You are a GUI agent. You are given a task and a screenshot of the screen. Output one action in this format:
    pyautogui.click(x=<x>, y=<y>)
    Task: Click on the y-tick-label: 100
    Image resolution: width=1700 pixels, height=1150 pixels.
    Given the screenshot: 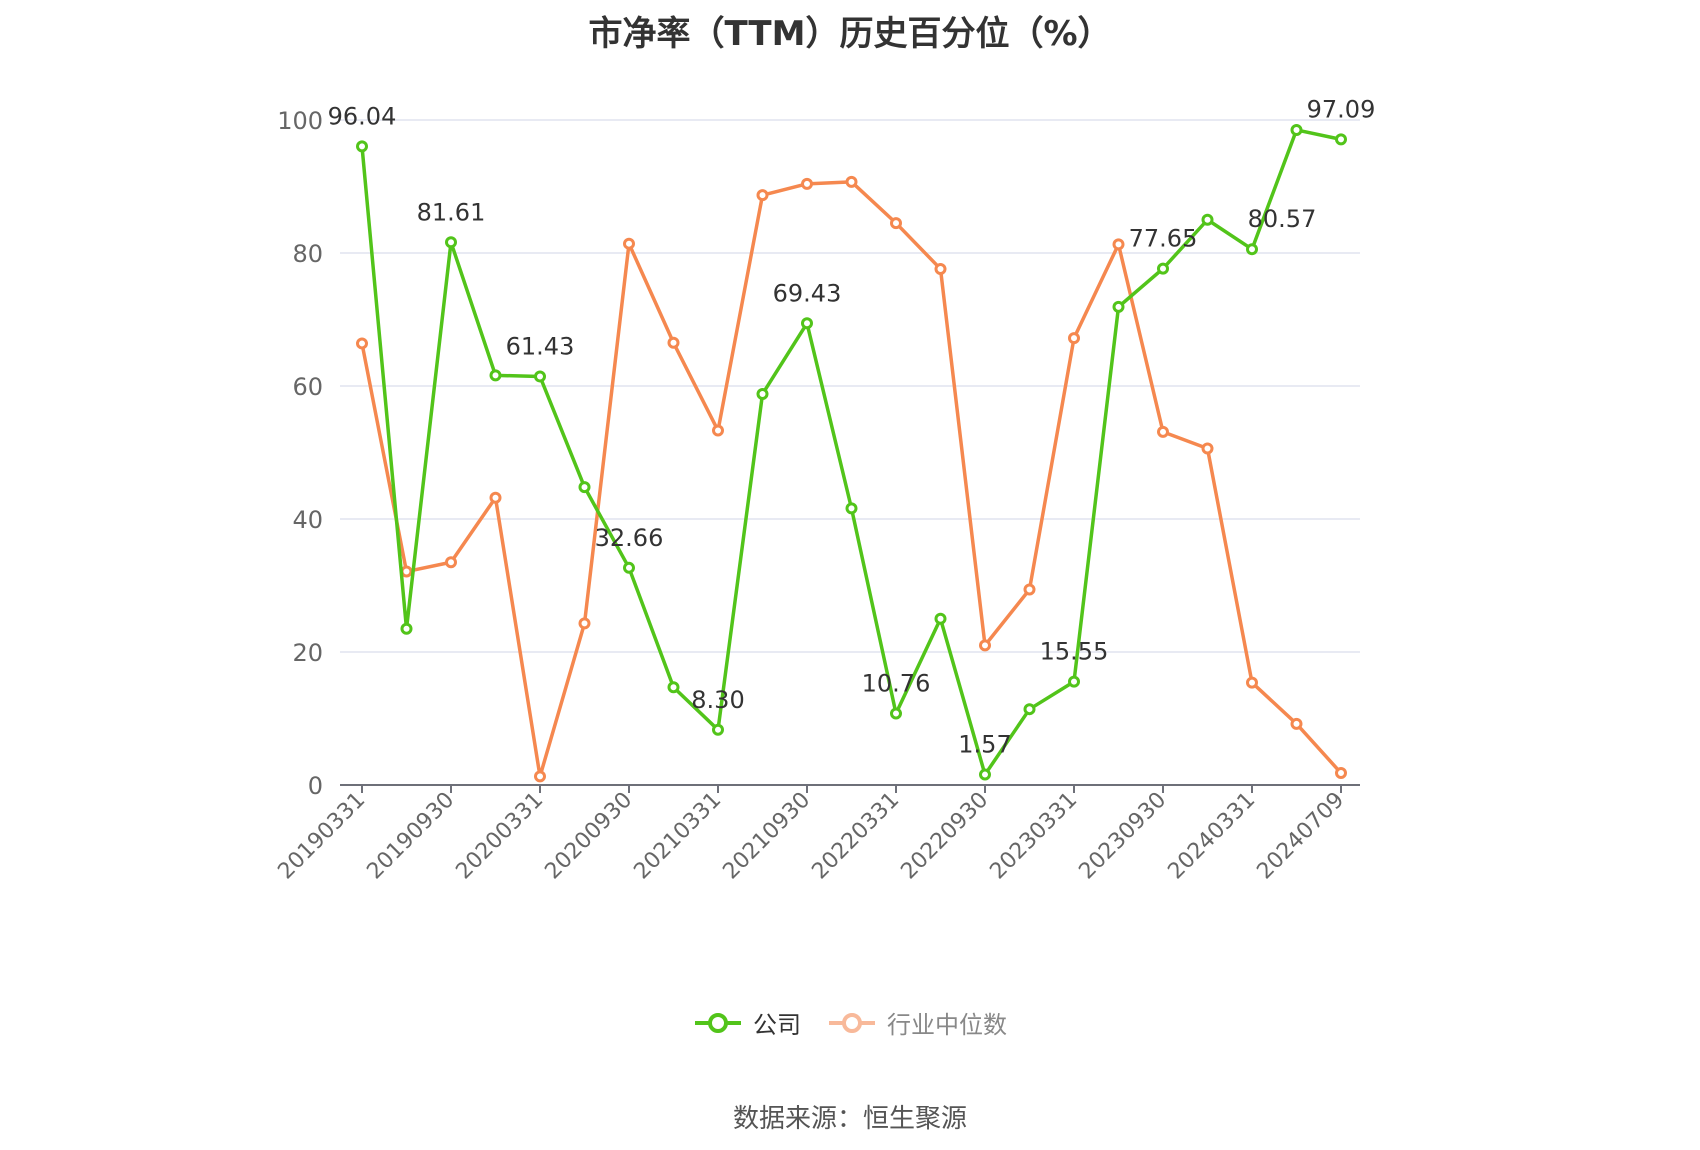 What is the action you would take?
    pyautogui.click(x=300, y=121)
    